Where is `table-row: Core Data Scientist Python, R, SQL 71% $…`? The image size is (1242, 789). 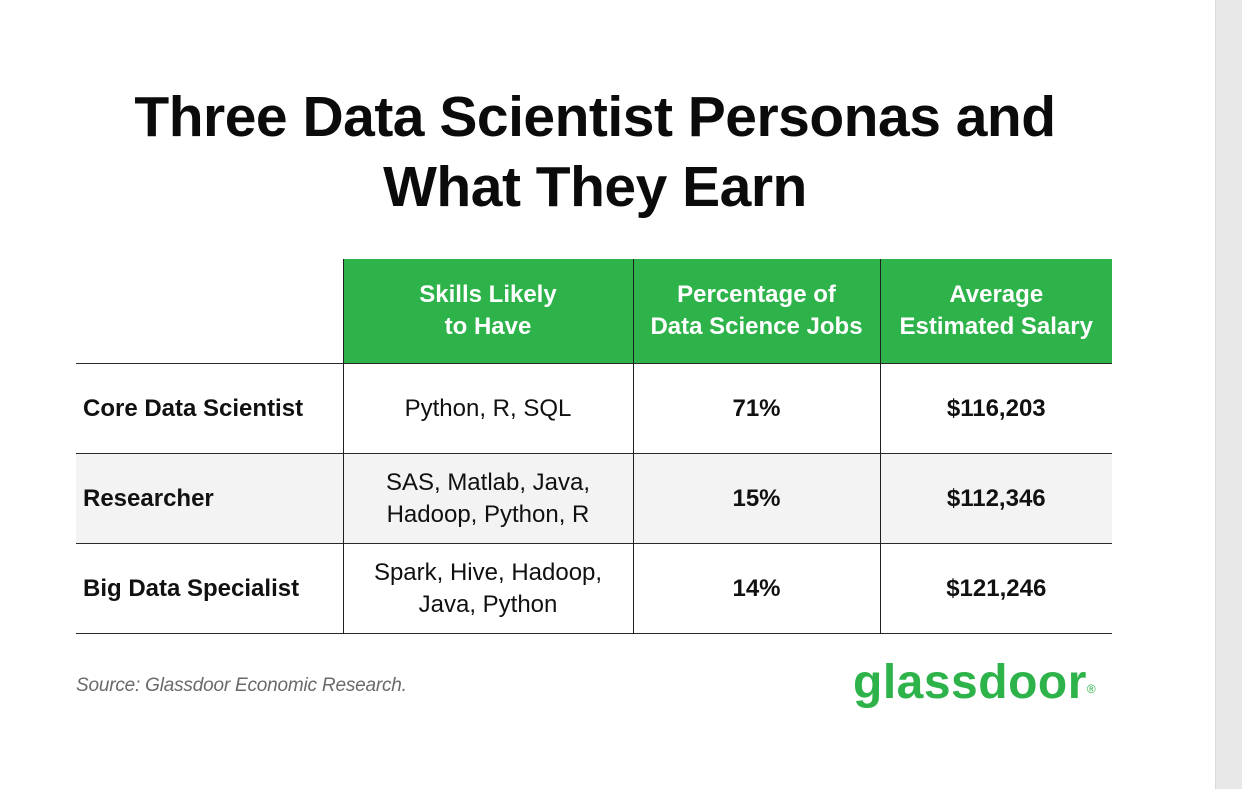 table-row: Core Data Scientist Python, R, SQL 71% $… is located at coordinates (594, 408).